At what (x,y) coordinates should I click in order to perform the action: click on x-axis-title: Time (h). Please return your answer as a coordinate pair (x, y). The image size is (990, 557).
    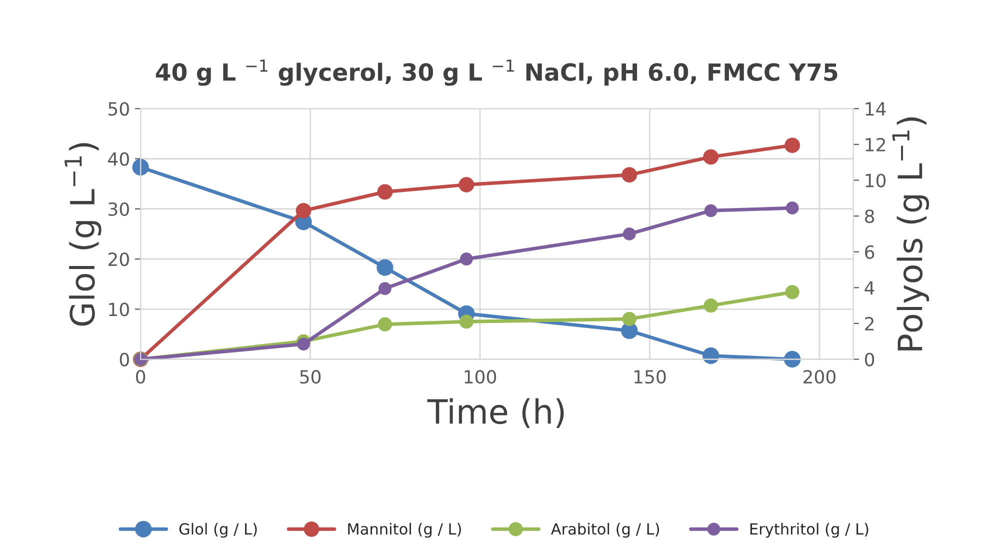
    Looking at the image, I should click on (495, 413).